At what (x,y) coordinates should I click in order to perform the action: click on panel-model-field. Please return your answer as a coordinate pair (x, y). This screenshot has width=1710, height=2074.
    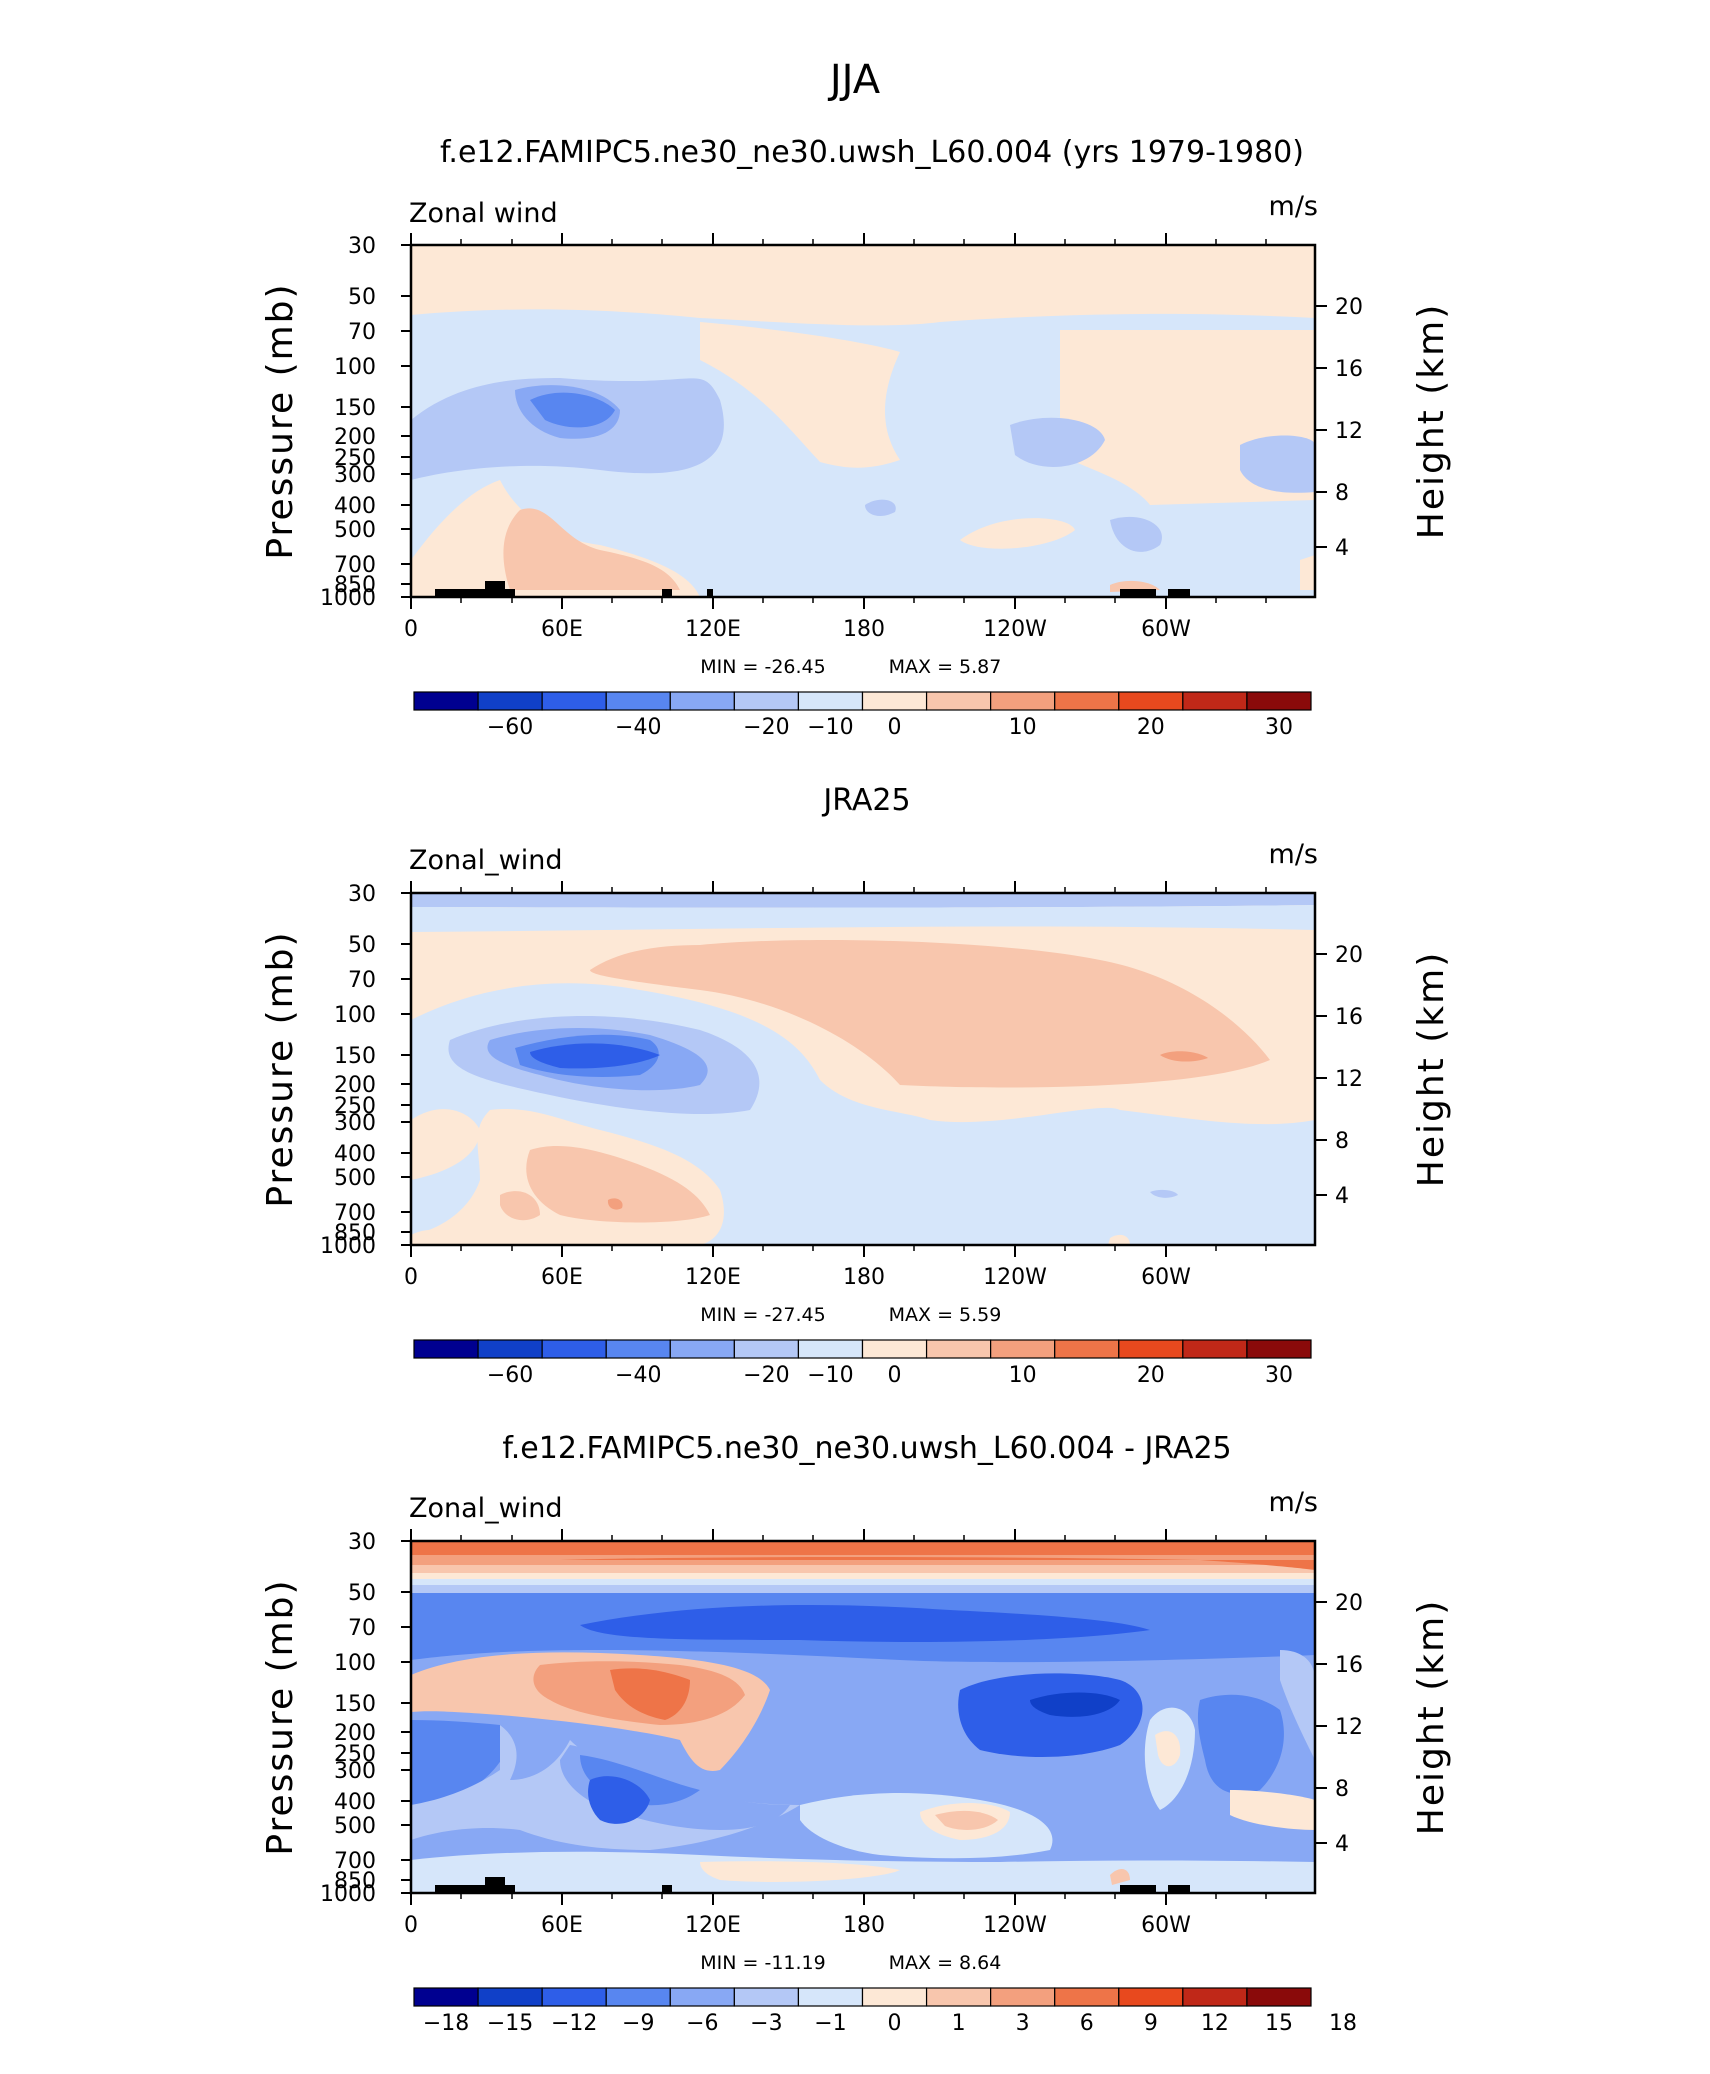
    Looking at the image, I should click on (863, 421).